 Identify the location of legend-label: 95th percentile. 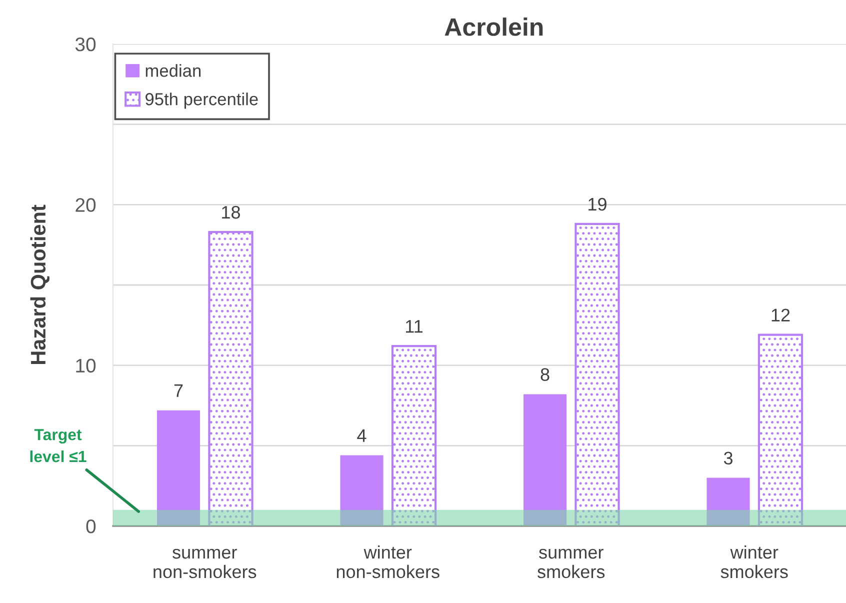
(202, 100).